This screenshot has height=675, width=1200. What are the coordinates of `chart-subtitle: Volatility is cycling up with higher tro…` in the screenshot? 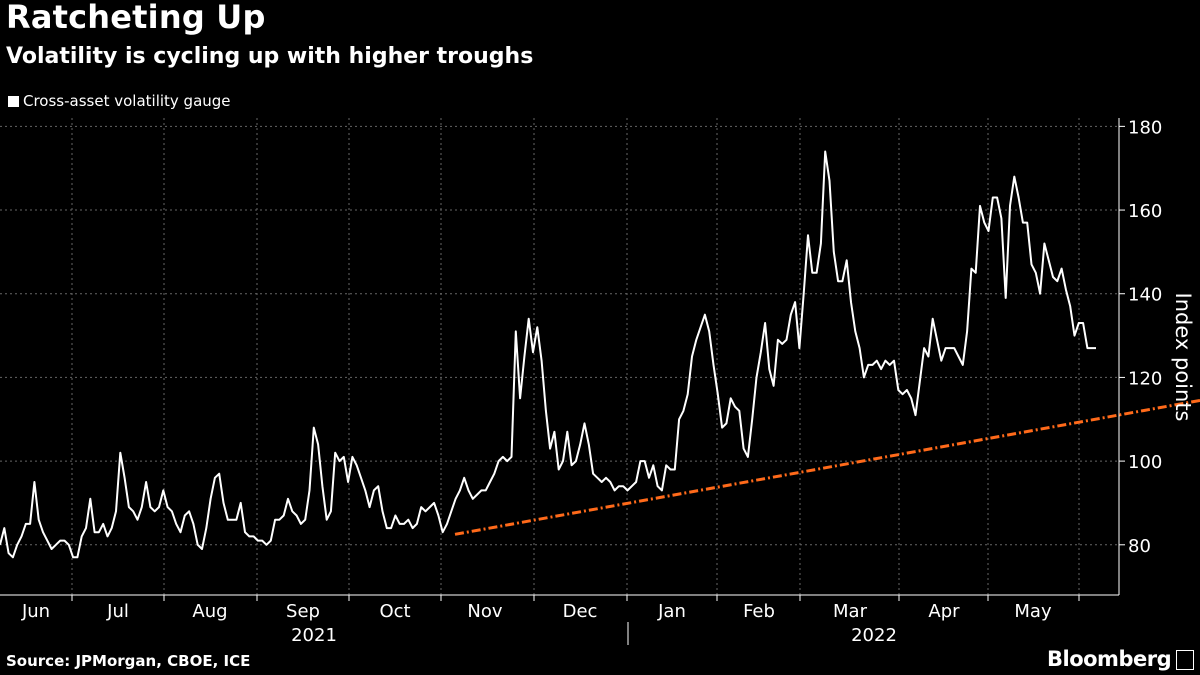 It's located at (270, 56).